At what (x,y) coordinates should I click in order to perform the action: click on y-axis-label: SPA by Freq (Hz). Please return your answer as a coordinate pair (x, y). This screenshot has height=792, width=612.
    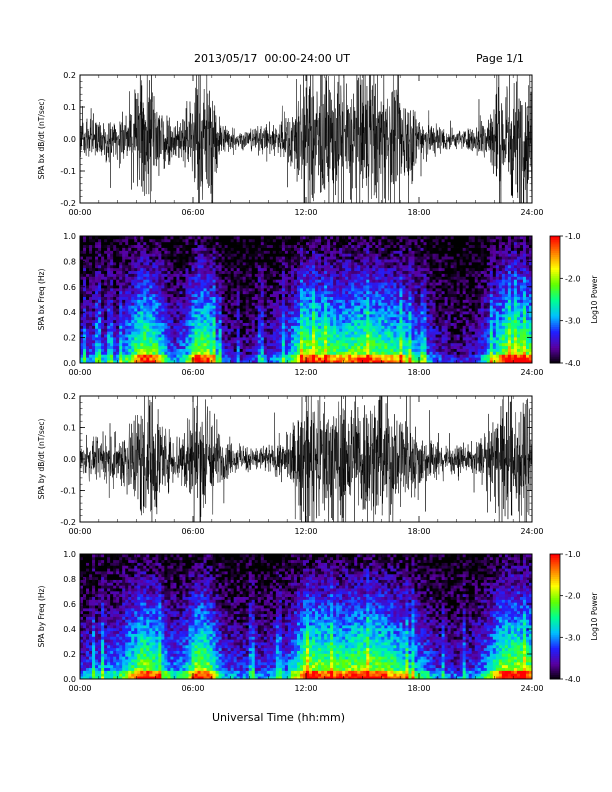
    Looking at the image, I should click on (41, 617).